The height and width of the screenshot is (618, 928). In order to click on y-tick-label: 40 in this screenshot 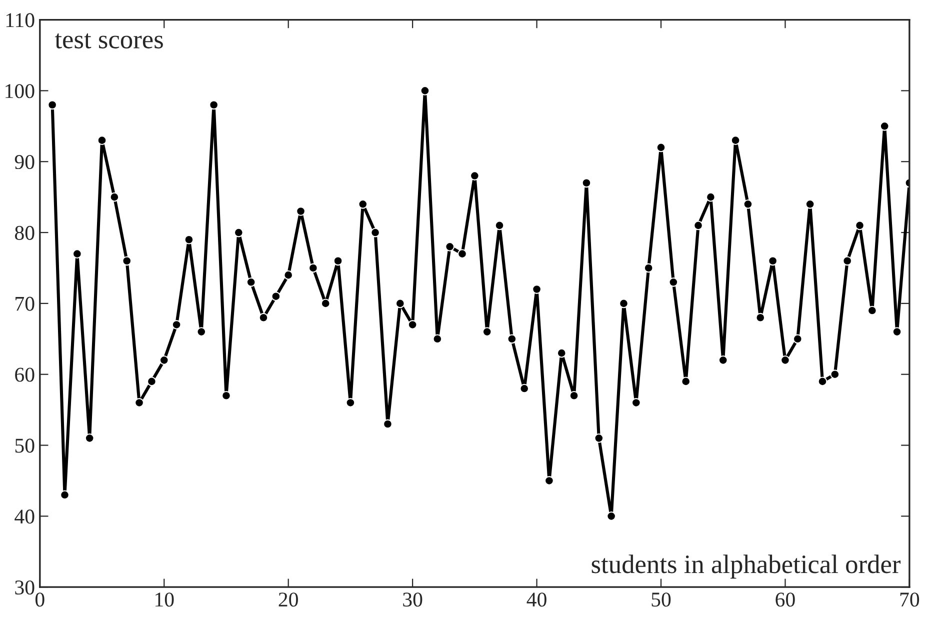, I will do `click(24, 517)`.